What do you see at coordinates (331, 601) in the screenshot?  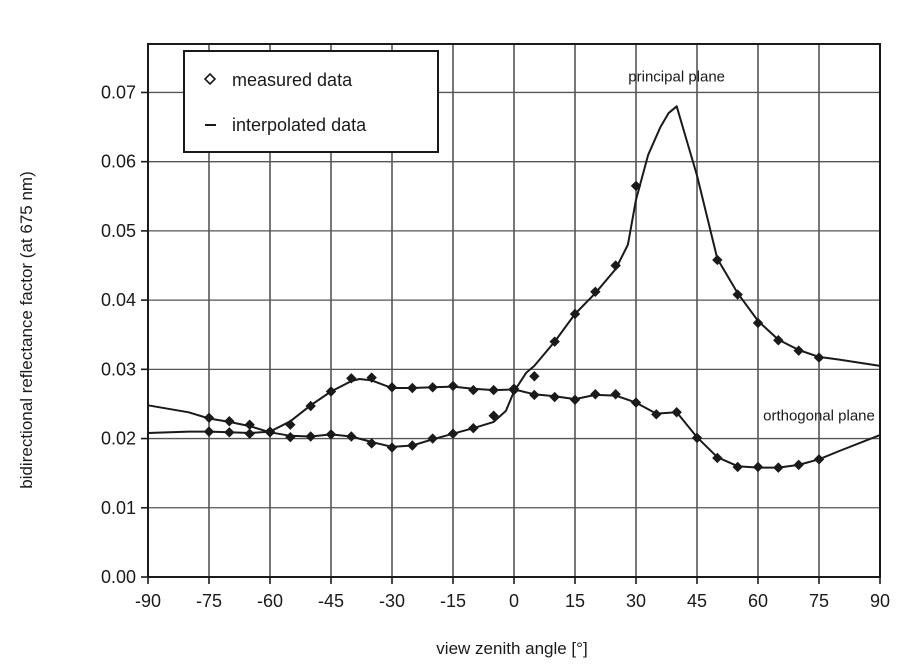 I see `x-tick-label: -45` at bounding box center [331, 601].